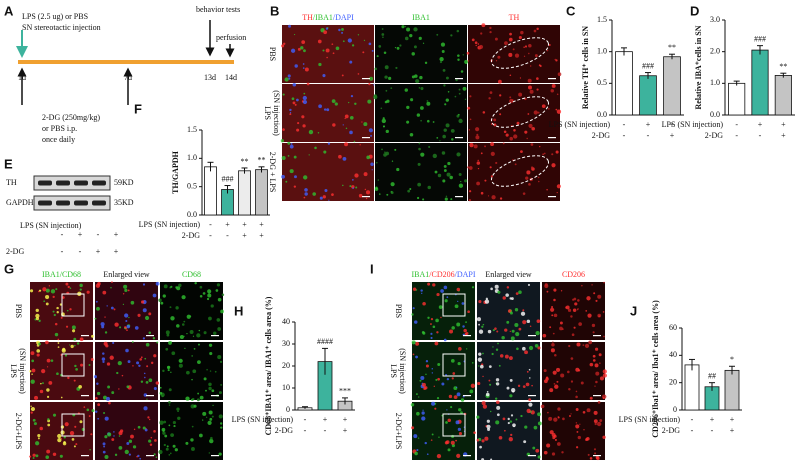 The height and width of the screenshot is (470, 800). I want to click on timeline-label: SN stereotactic injection, so click(61, 27).